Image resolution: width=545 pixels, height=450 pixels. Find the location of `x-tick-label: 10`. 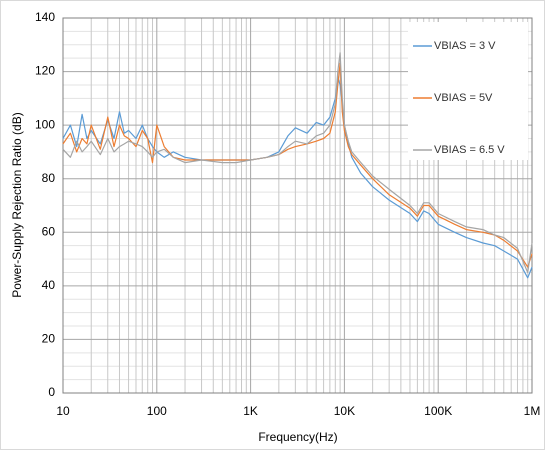

x-tick-label: 10 is located at coordinates (63, 411).